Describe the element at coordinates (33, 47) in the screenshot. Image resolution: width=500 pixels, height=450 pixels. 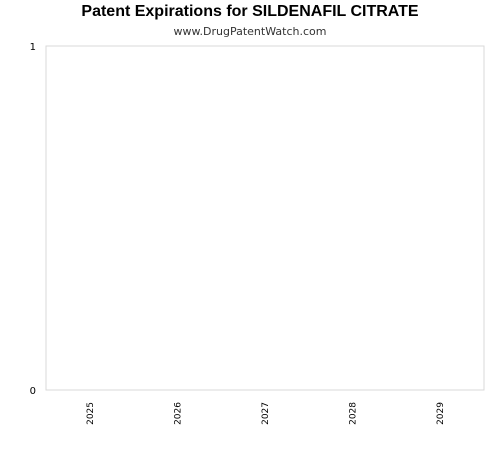
I see `y-tick-label: 1` at that location.